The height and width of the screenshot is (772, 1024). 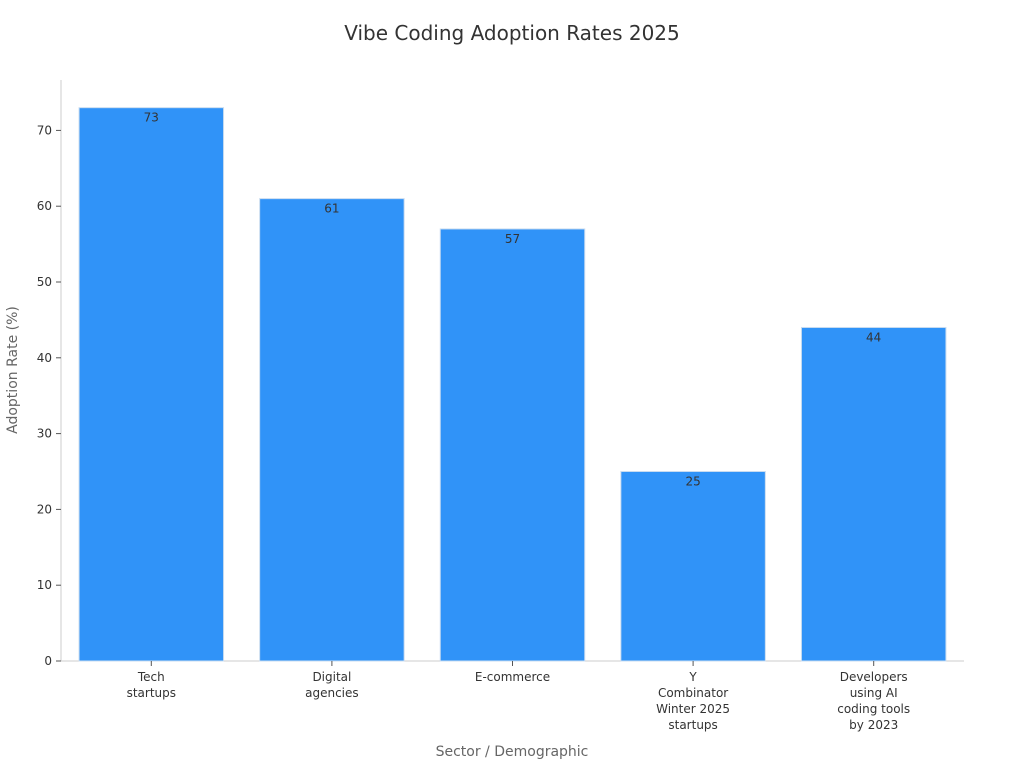 I want to click on data-label: 57, so click(x=512, y=239).